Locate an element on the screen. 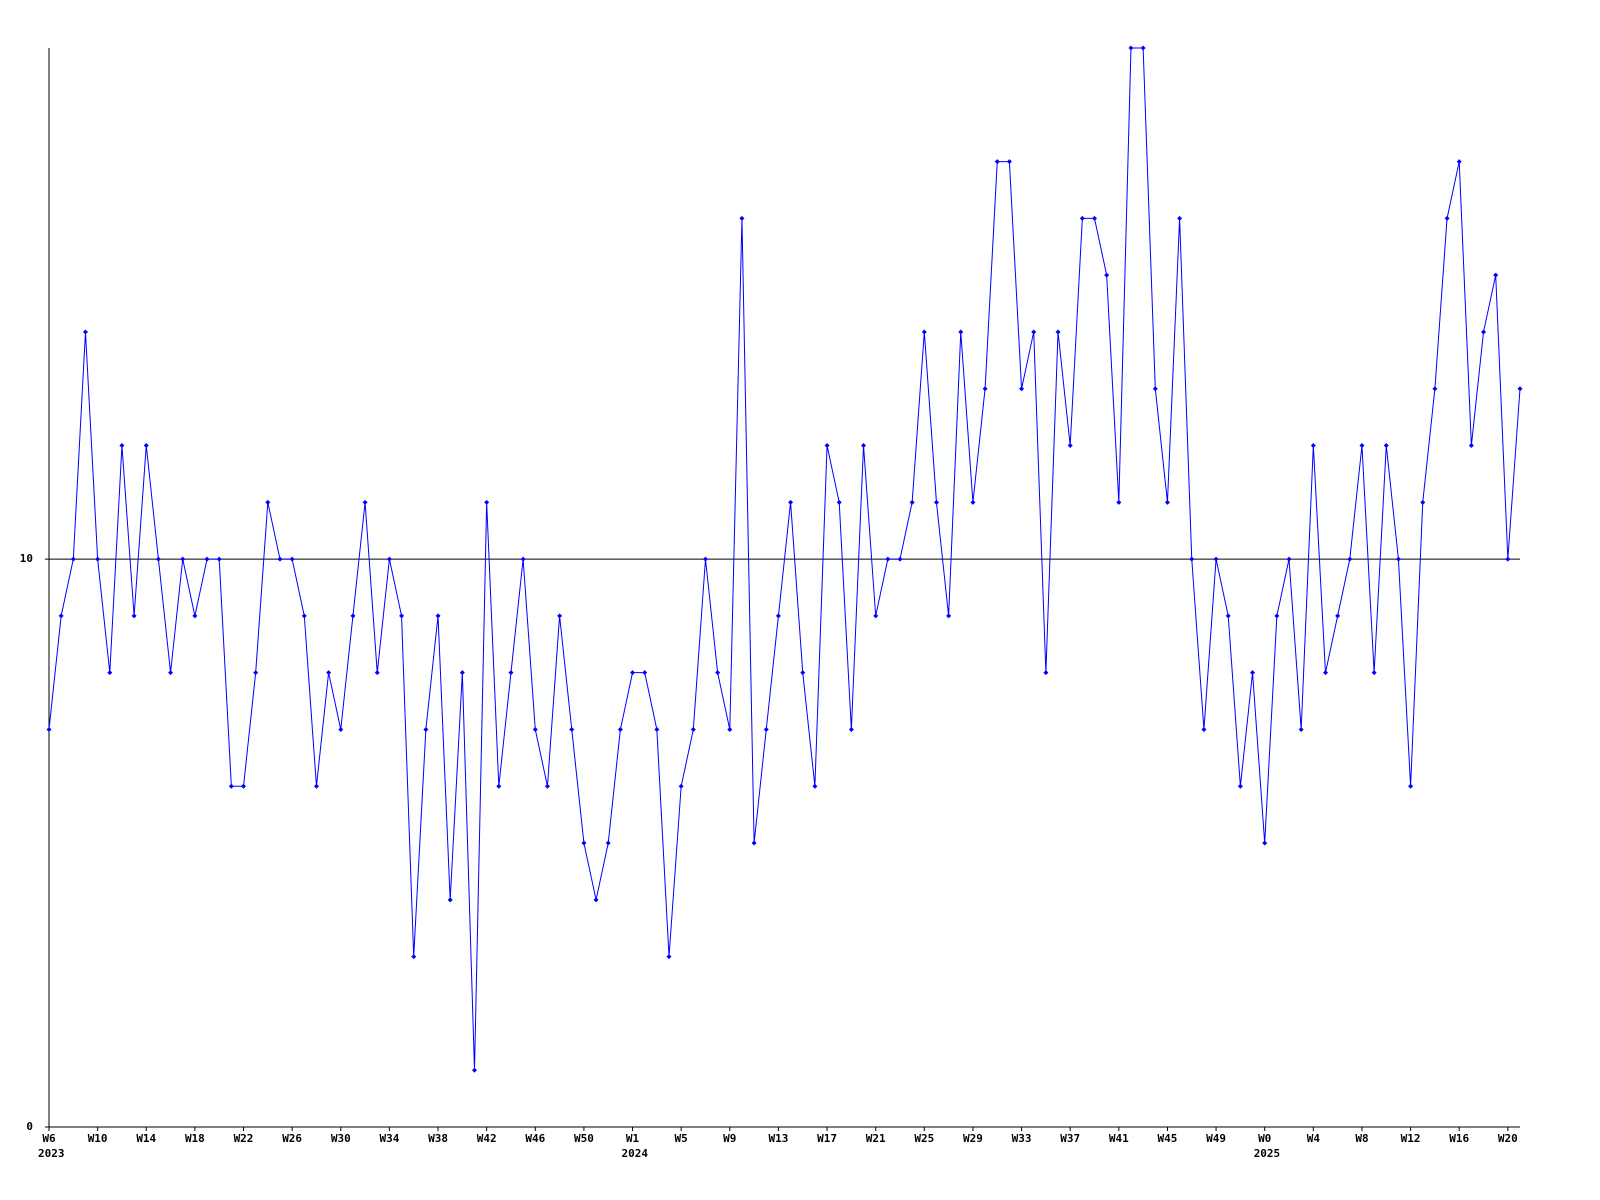 This screenshot has width=1600, height=1200. x-tick-label: W34 is located at coordinates (389, 1138).